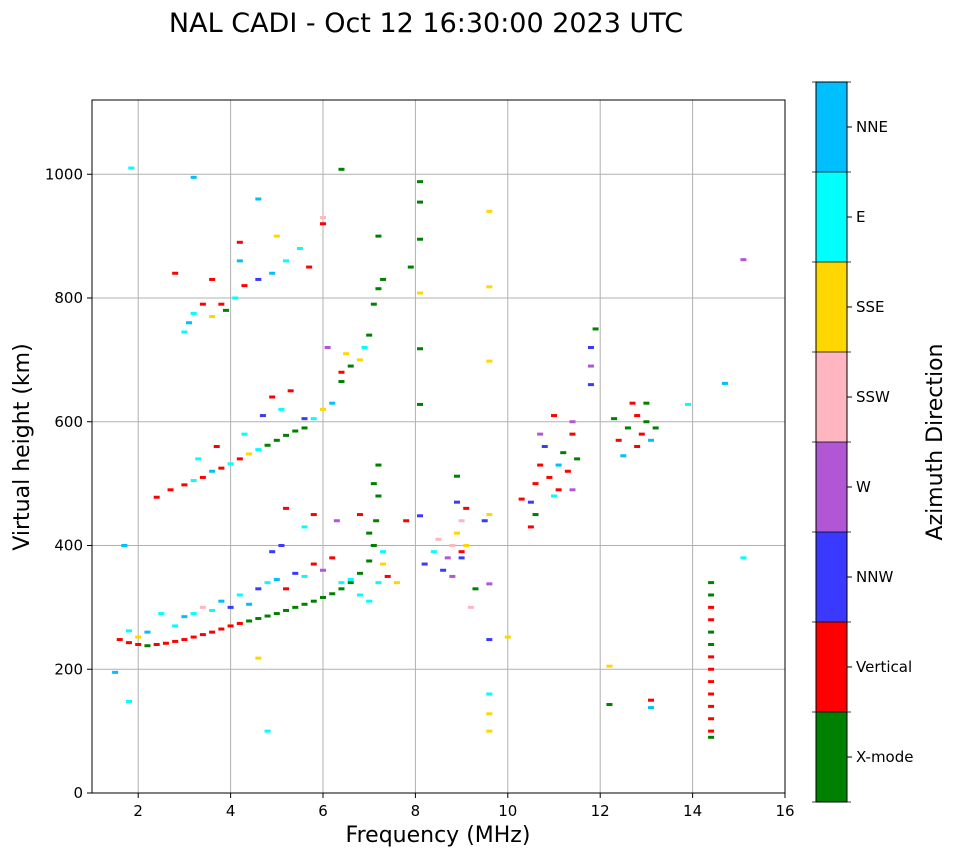 The image size is (958, 857). What do you see at coordinates (872, 127) in the screenshot?
I see `colorbar-tick-label: NNE` at bounding box center [872, 127].